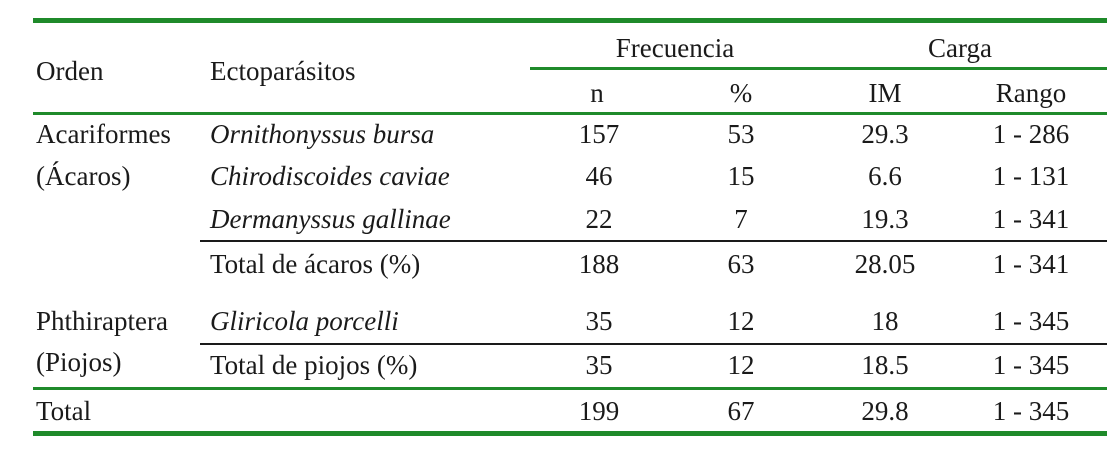  Describe the element at coordinates (597, 93) in the screenshot. I see `header-n: n` at that location.